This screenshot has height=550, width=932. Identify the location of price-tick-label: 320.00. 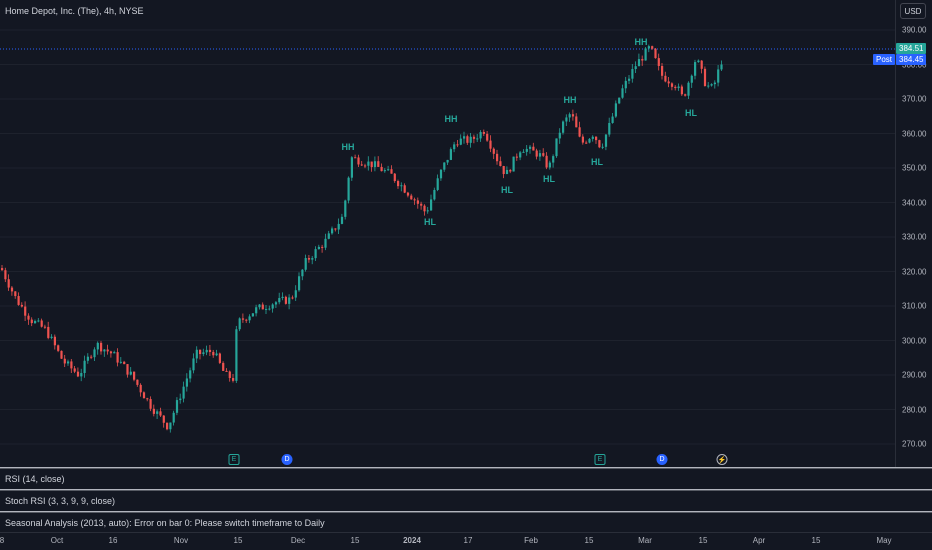
(914, 271).